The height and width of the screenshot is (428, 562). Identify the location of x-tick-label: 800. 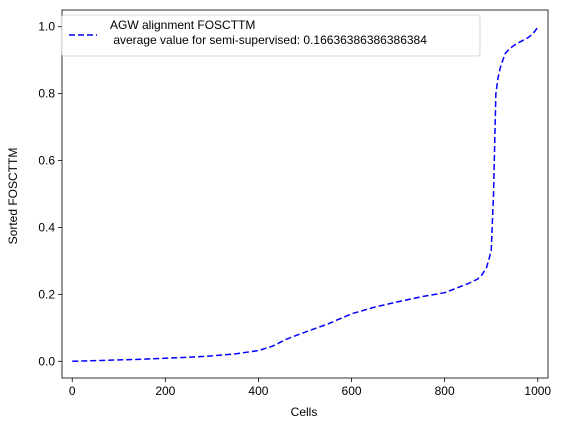
(445, 391).